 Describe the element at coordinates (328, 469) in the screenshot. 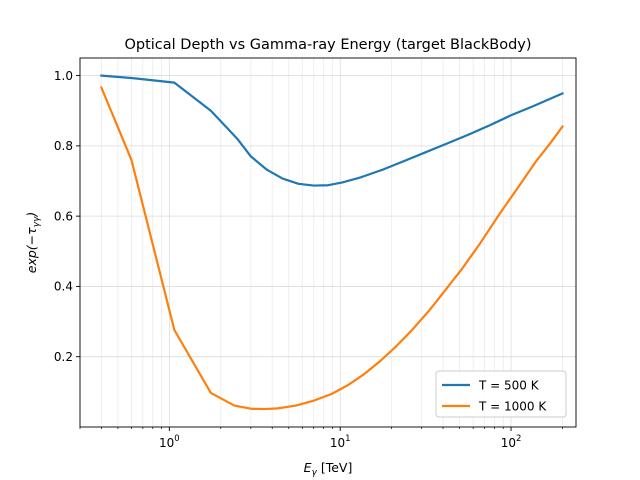

I see `x-axis-label: Eγ [TeV]` at that location.